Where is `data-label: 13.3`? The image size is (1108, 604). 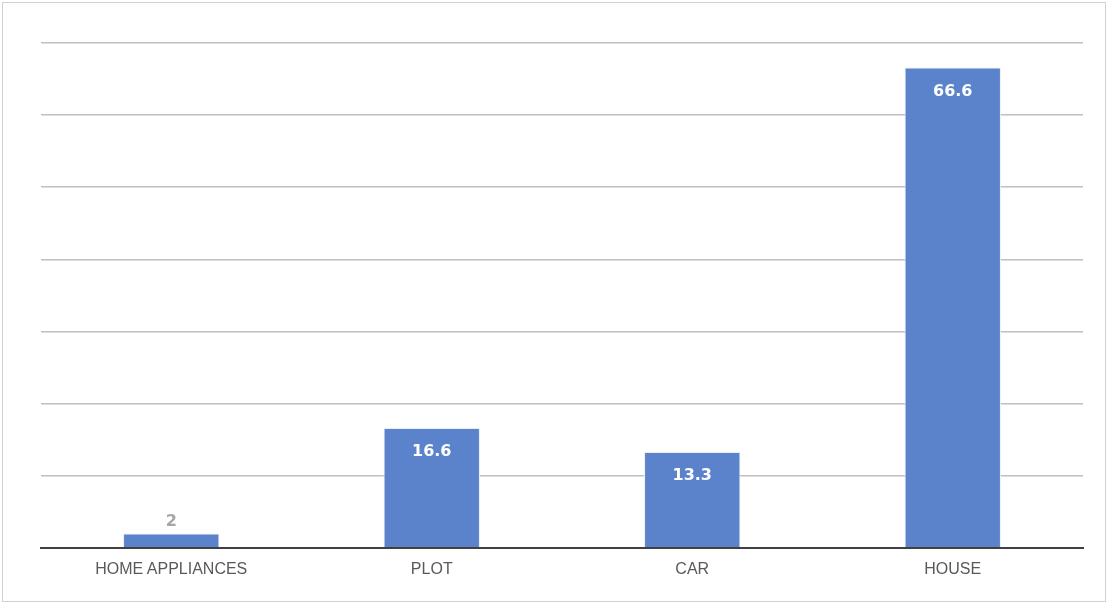 data-label: 13.3 is located at coordinates (692, 475).